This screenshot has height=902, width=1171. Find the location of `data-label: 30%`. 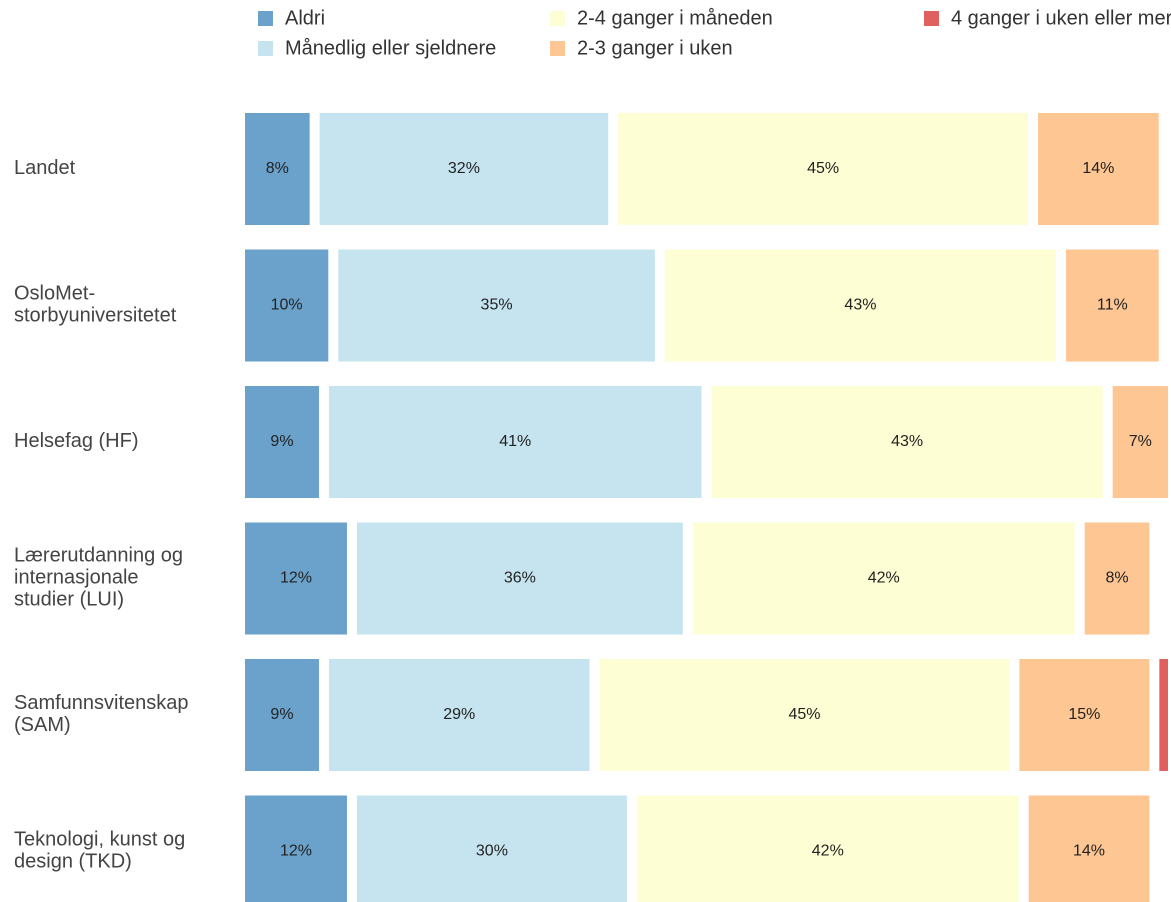

data-label: 30% is located at coordinates (492, 851).